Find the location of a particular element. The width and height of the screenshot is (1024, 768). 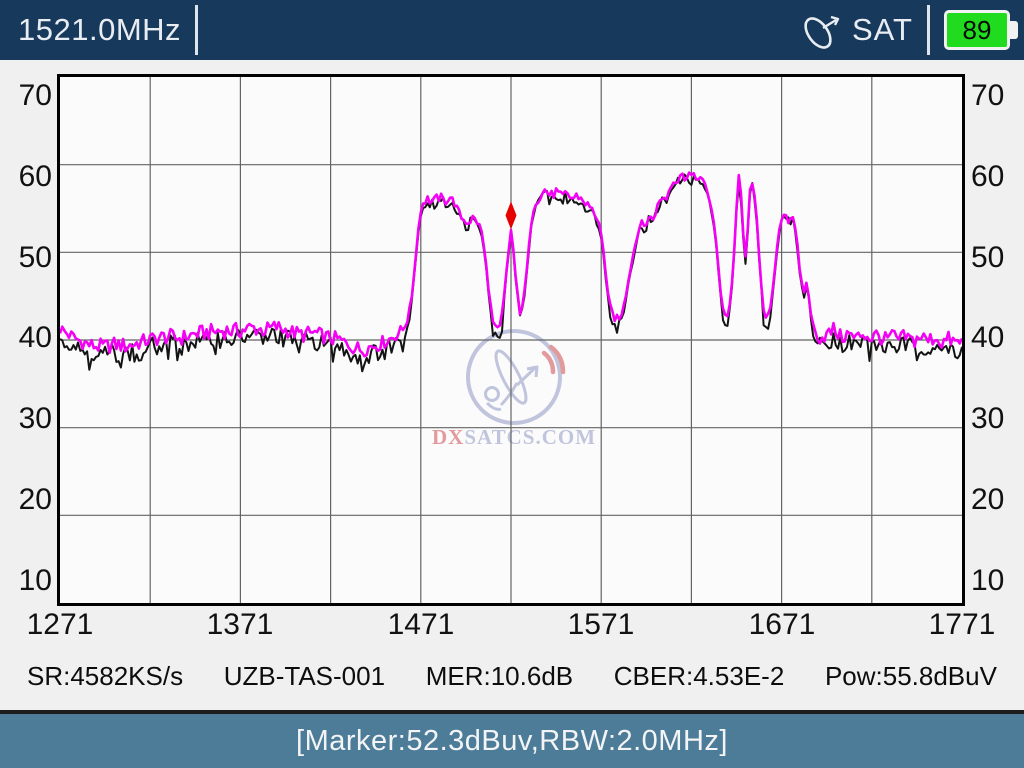

battery-percent: 89 is located at coordinates (977, 29).